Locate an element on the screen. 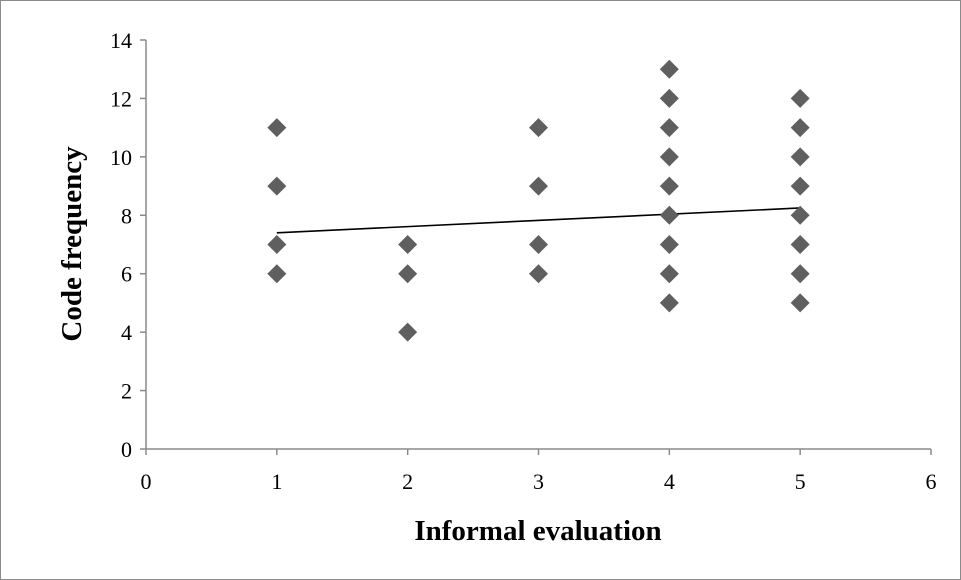 The image size is (961, 580). trendline-layer is located at coordinates (538, 220).